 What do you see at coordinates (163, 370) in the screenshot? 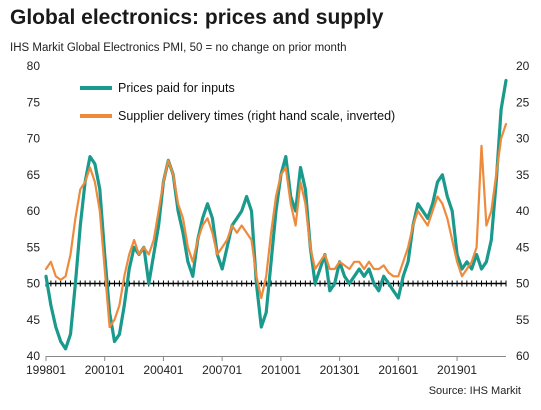
I see `x-axis-tick-label: 200401` at bounding box center [163, 370].